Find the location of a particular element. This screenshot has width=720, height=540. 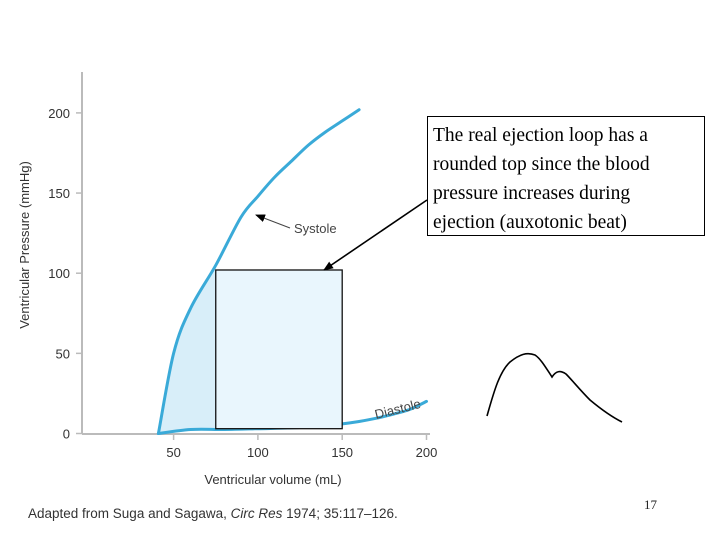

x-tick-label: 100 is located at coordinates (258, 452).